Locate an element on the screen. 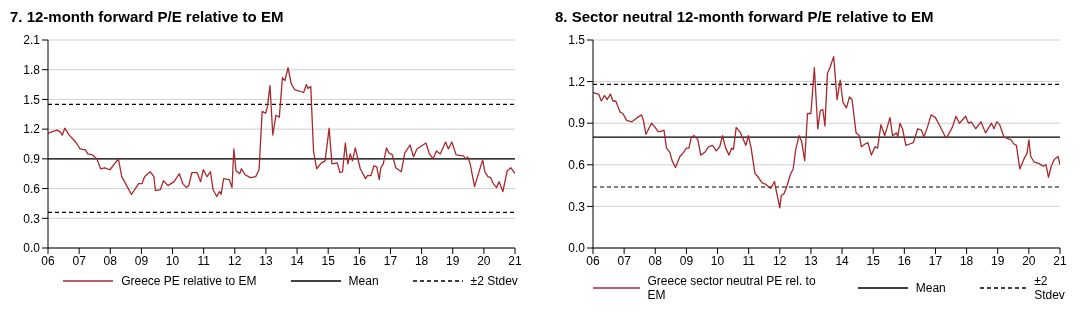 Image resolution: width=1081 pixels, height=327 pixels. legend-label: Greece sector neutral PE rel. to EM is located at coordinates (732, 288).